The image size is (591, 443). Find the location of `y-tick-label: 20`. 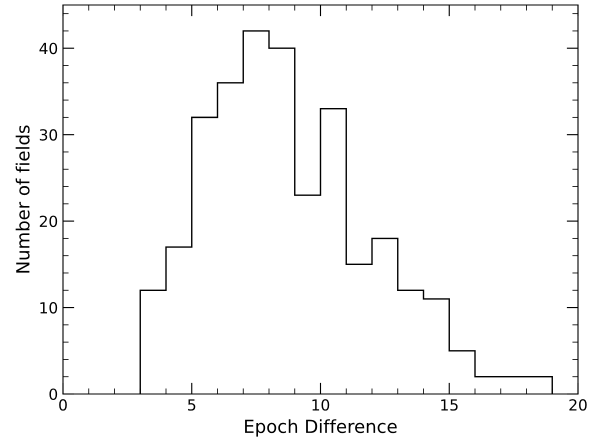

y-tick-label: 20 is located at coordinates (49, 222).